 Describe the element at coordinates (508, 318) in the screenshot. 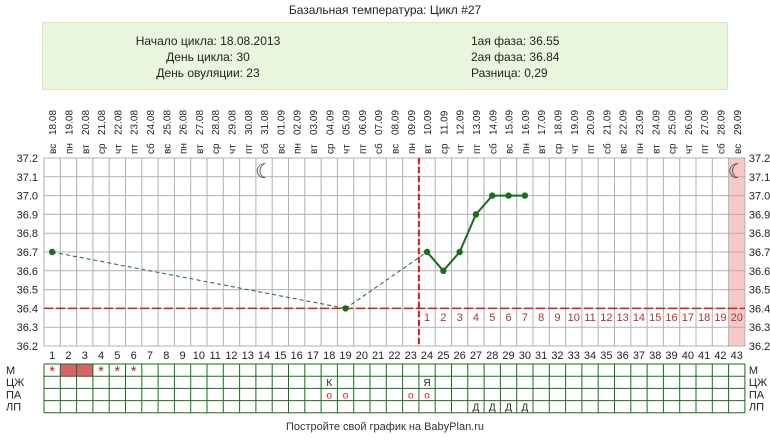

I see `luteal-day-label: 6` at that location.